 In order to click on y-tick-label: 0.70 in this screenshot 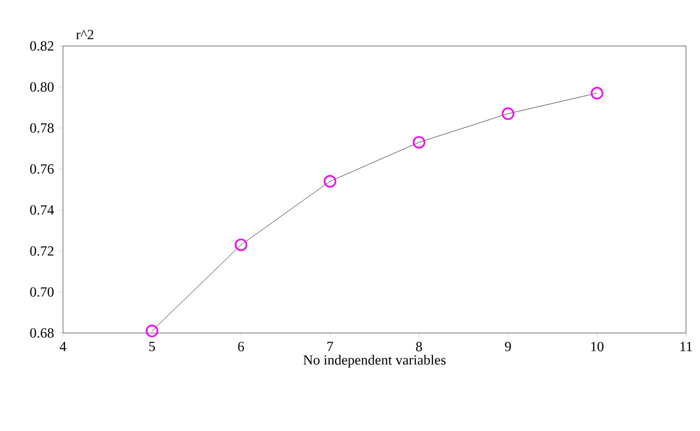, I will do `click(42, 292)`.